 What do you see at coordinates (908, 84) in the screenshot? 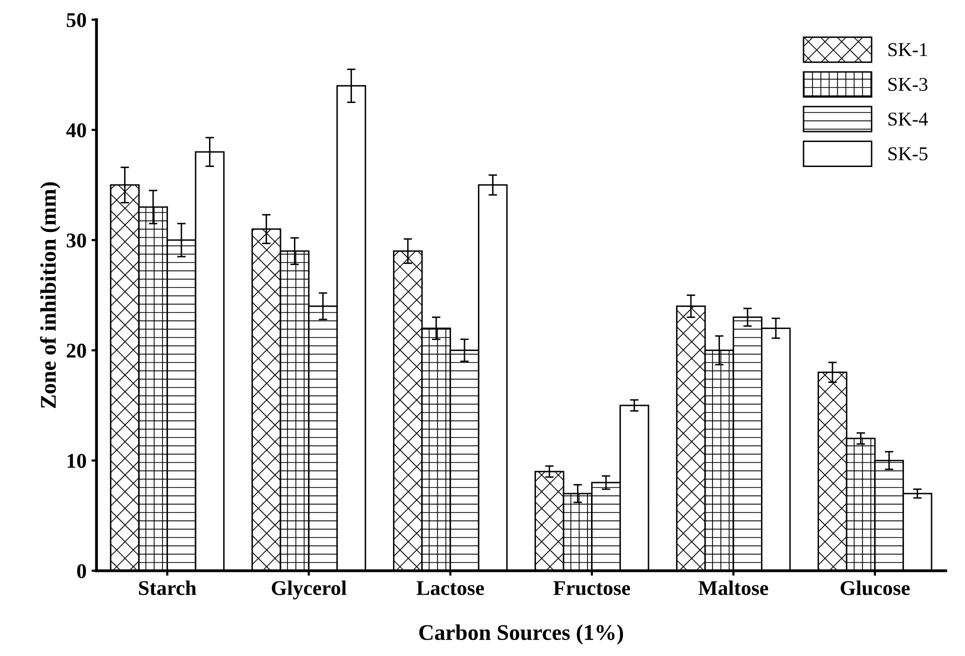
I see `legend-label: SK-3` at bounding box center [908, 84].